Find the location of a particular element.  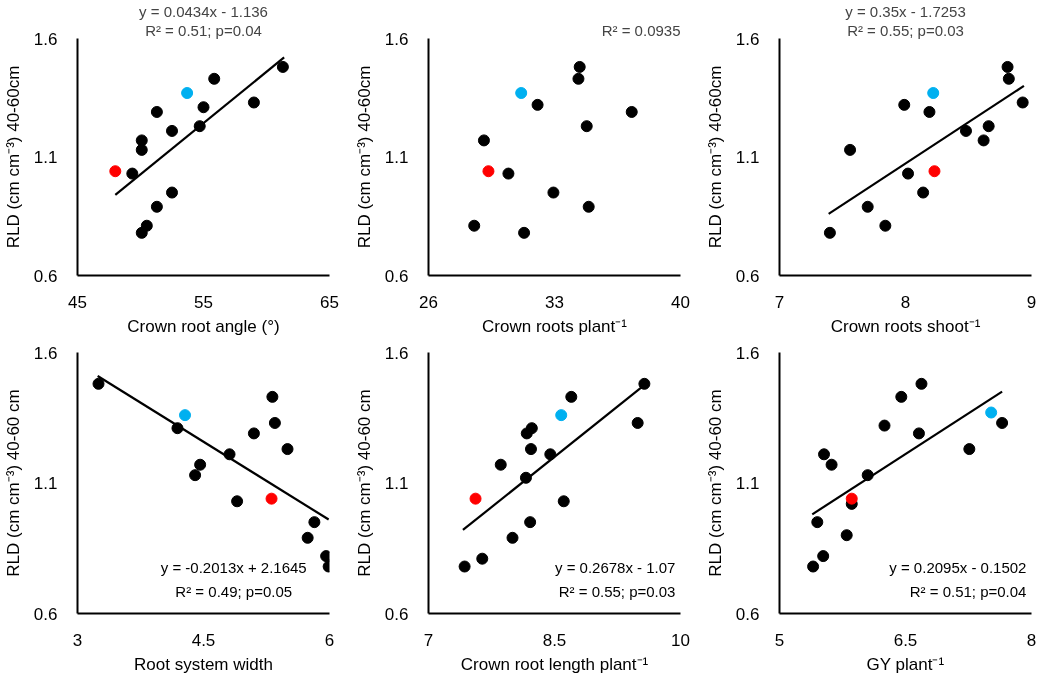

text: y = 0.0434x - 1.136 is located at coordinates (203, 11).